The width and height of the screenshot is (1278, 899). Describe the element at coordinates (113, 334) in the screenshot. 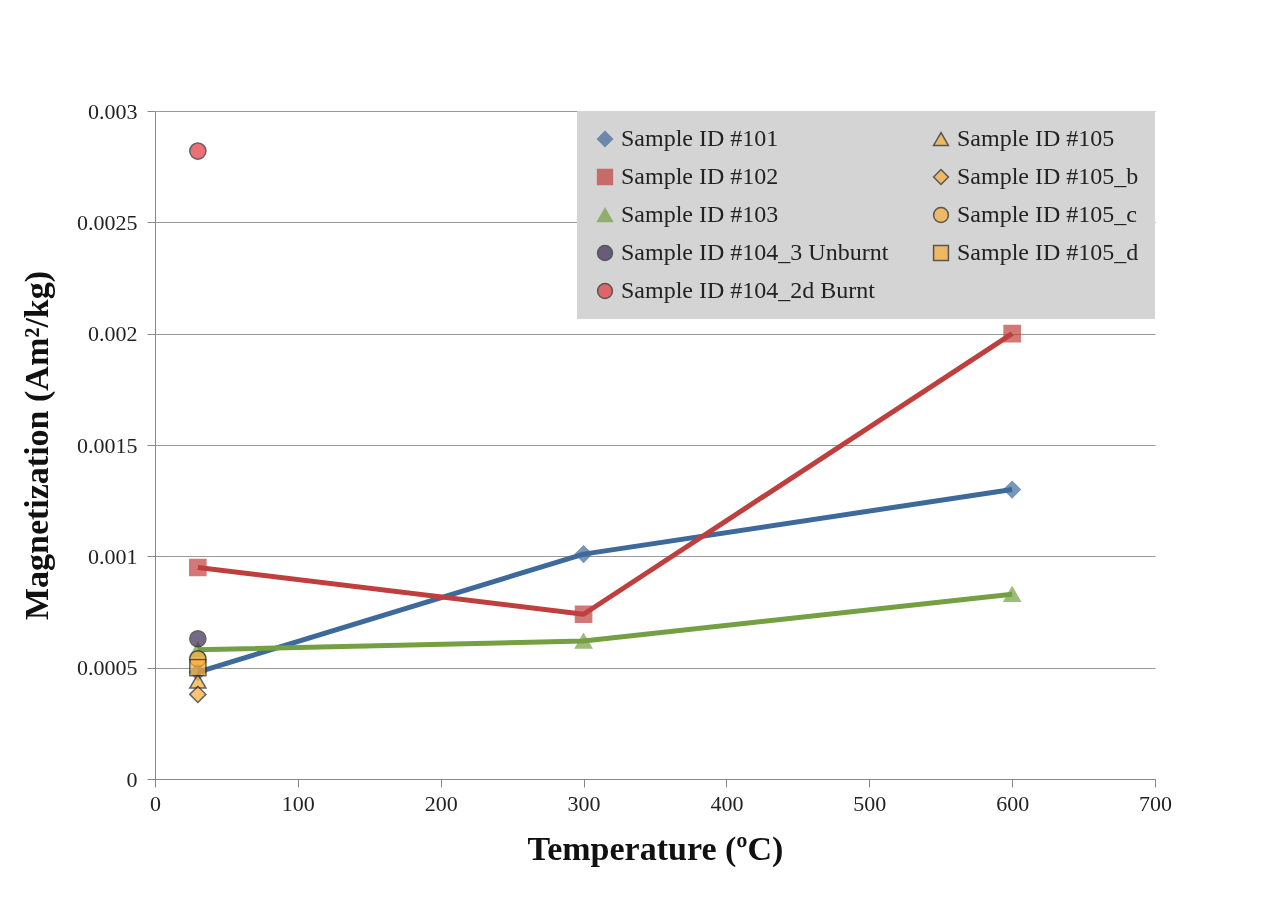

I see `y-tick-label: 0.002` at that location.